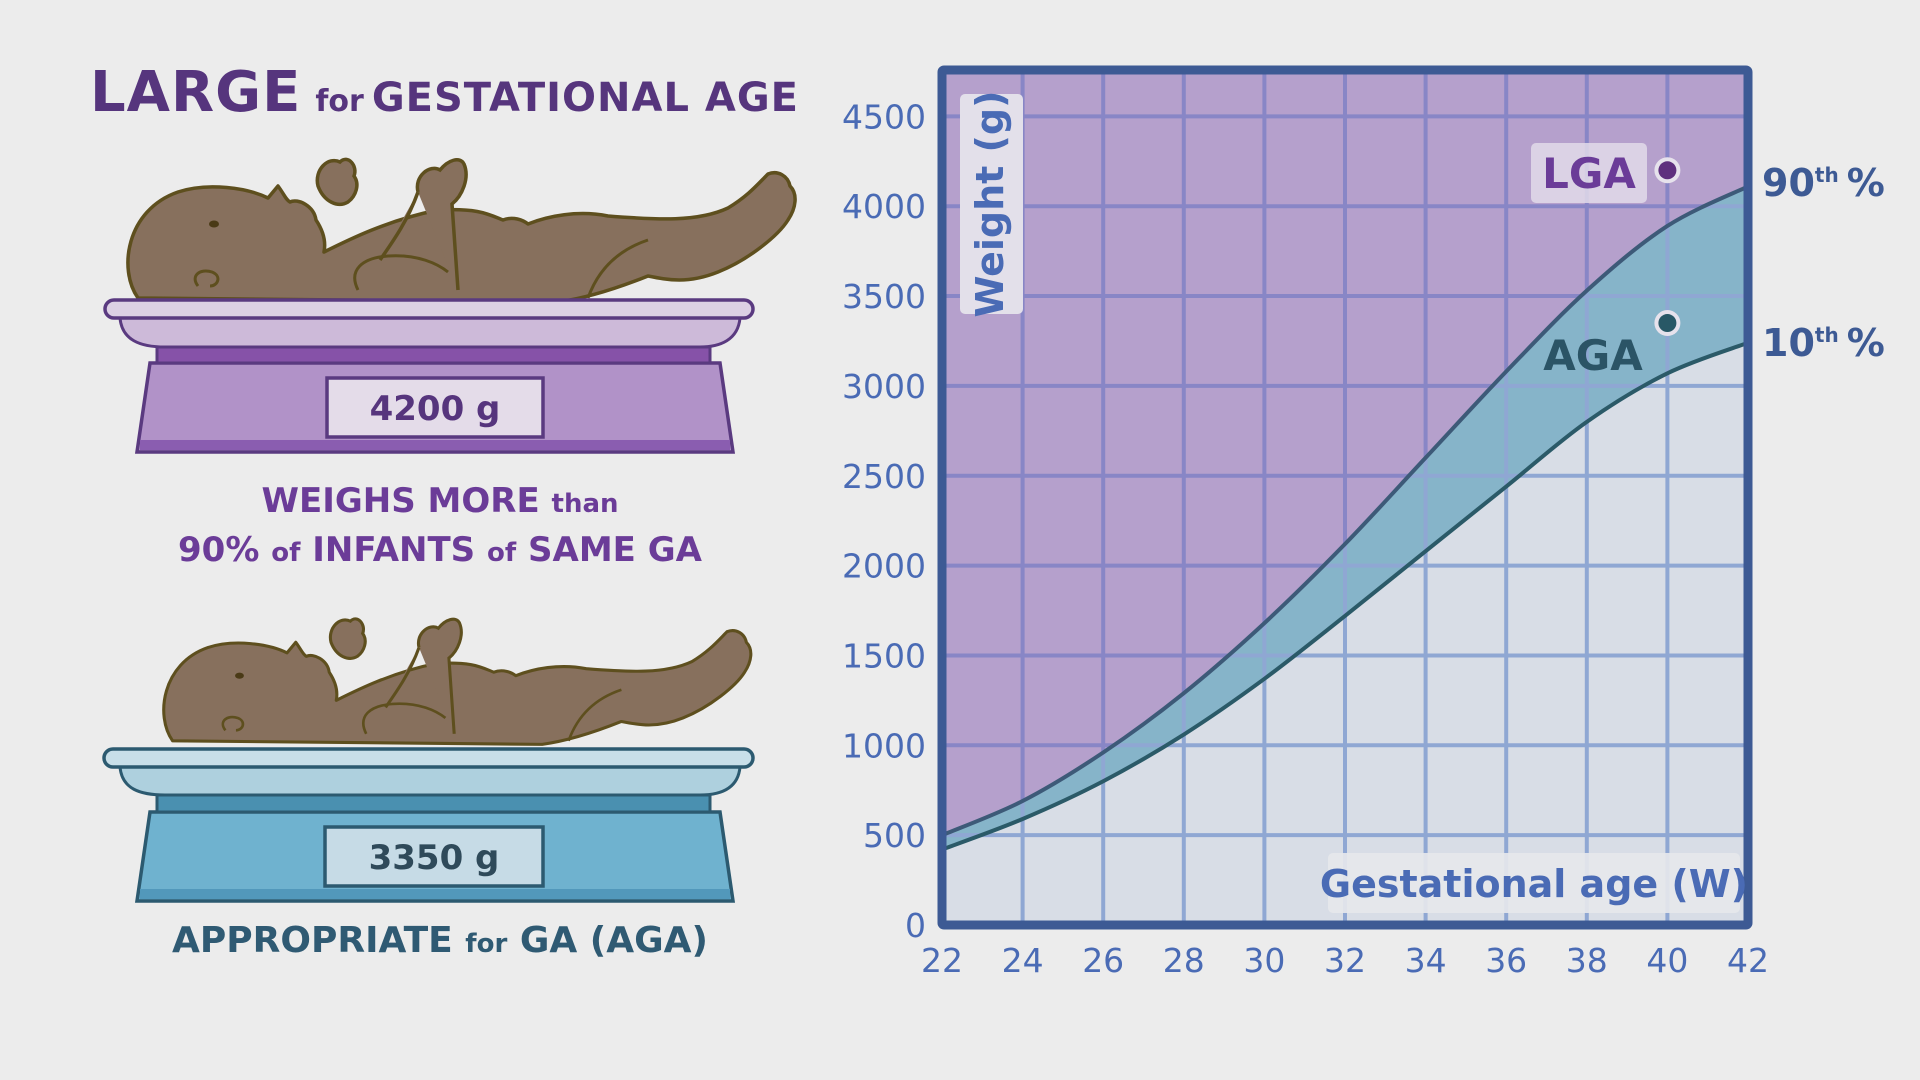  What do you see at coordinates (1426, 960) in the screenshot?
I see `x-tick-label: 34` at bounding box center [1426, 960].